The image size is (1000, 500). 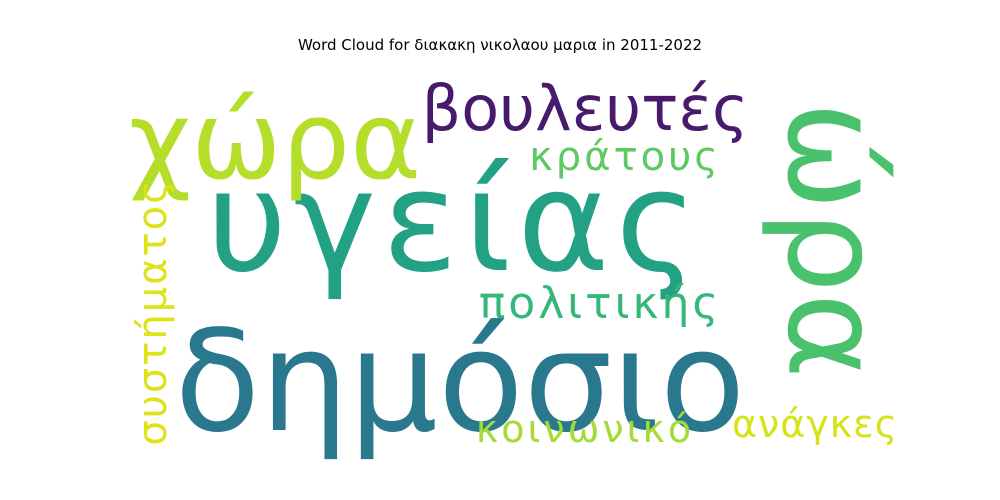 I want to click on word-3: χώρα, so click(x=275, y=141).